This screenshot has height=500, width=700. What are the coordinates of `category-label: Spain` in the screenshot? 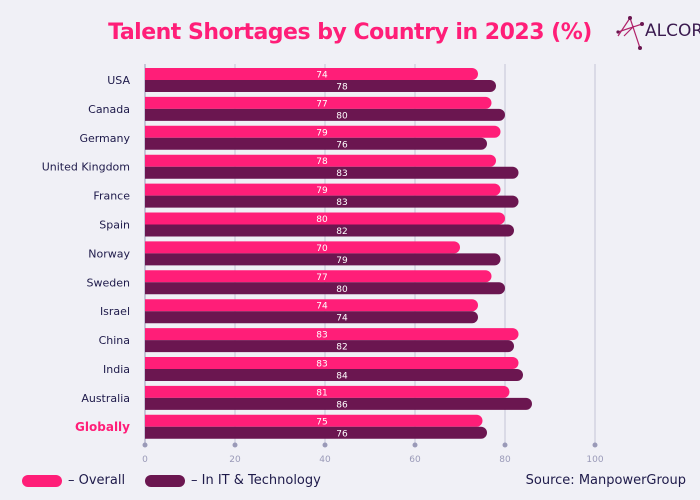 It's located at (114, 225).